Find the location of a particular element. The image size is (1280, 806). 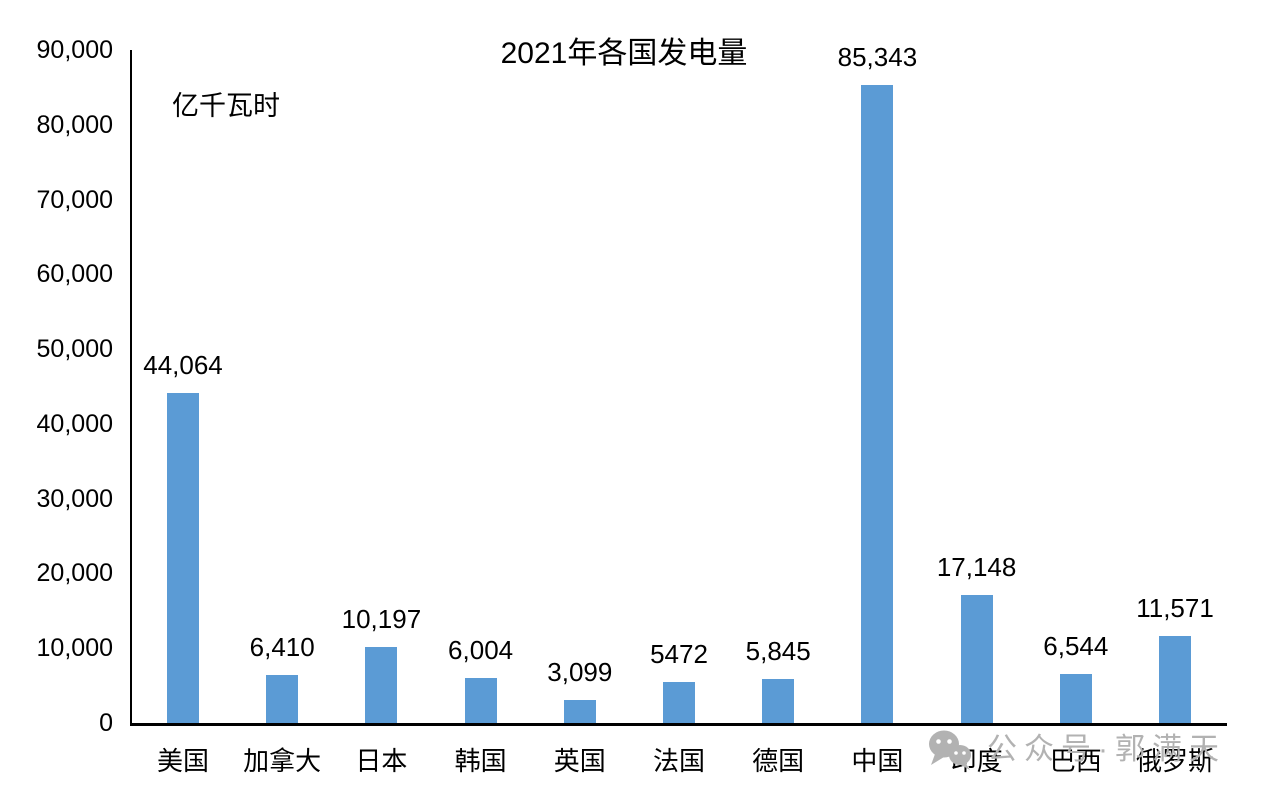

bar-俄罗斯 is located at coordinates (1175, 679).